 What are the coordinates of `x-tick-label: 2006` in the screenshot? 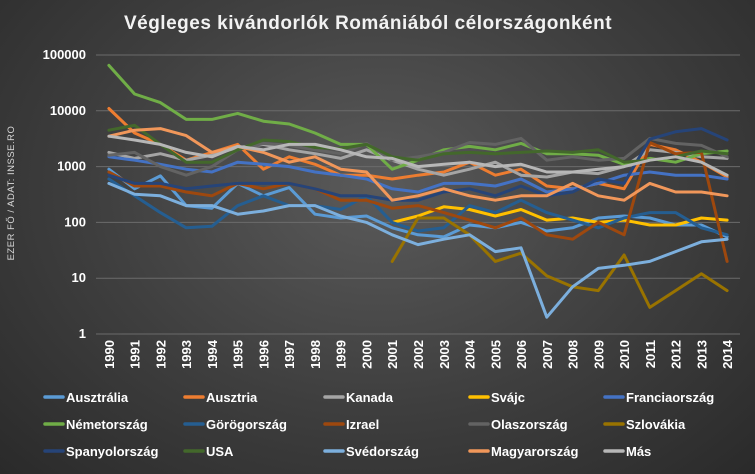 It's located at (521, 354).